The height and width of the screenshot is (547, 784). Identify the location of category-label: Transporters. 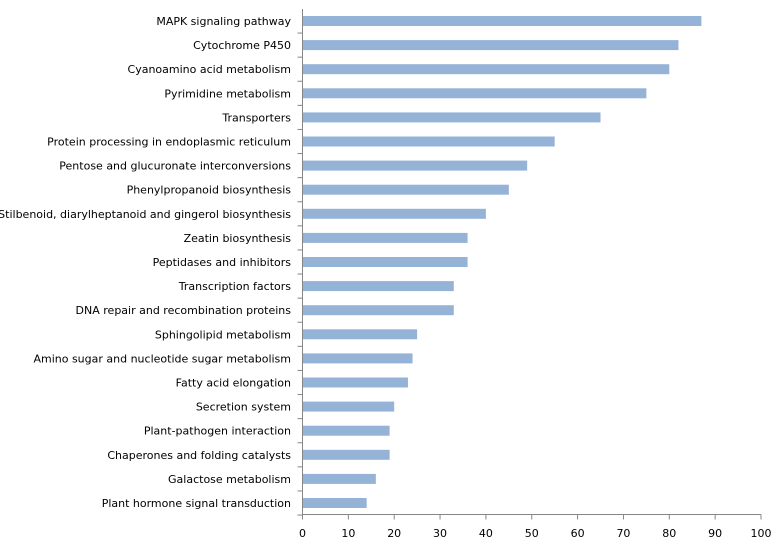
(256, 117).